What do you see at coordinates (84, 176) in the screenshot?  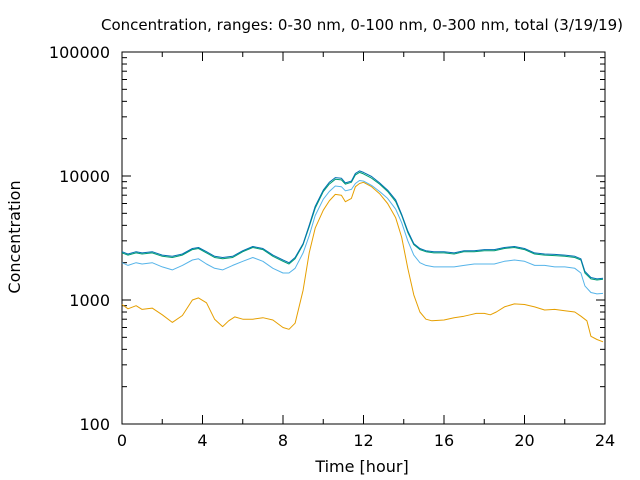 I see `y-tick-label: 10000` at bounding box center [84, 176].